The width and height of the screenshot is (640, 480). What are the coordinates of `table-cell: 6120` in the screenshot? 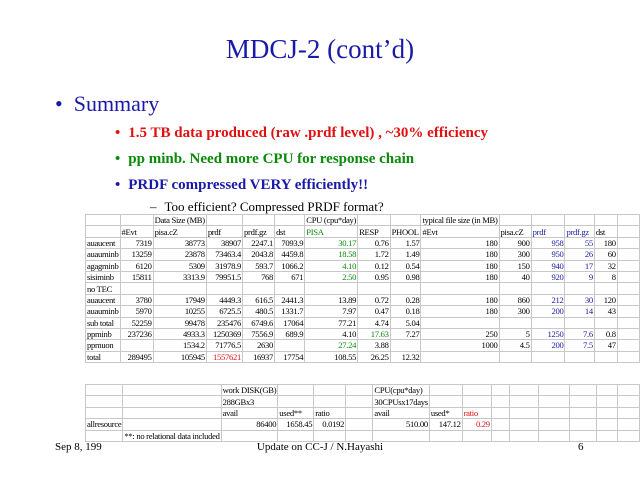 It's located at (136, 265).